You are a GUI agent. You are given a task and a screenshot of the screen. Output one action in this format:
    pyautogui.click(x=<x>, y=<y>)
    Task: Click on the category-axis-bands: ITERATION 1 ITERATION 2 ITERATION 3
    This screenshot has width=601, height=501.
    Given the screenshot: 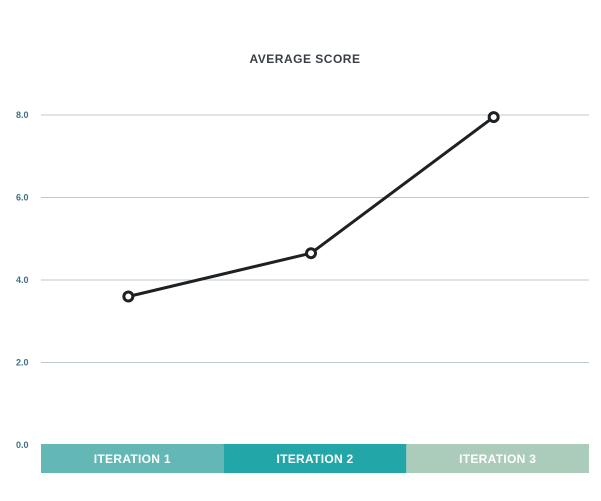 What is the action you would take?
    pyautogui.click(x=315, y=458)
    